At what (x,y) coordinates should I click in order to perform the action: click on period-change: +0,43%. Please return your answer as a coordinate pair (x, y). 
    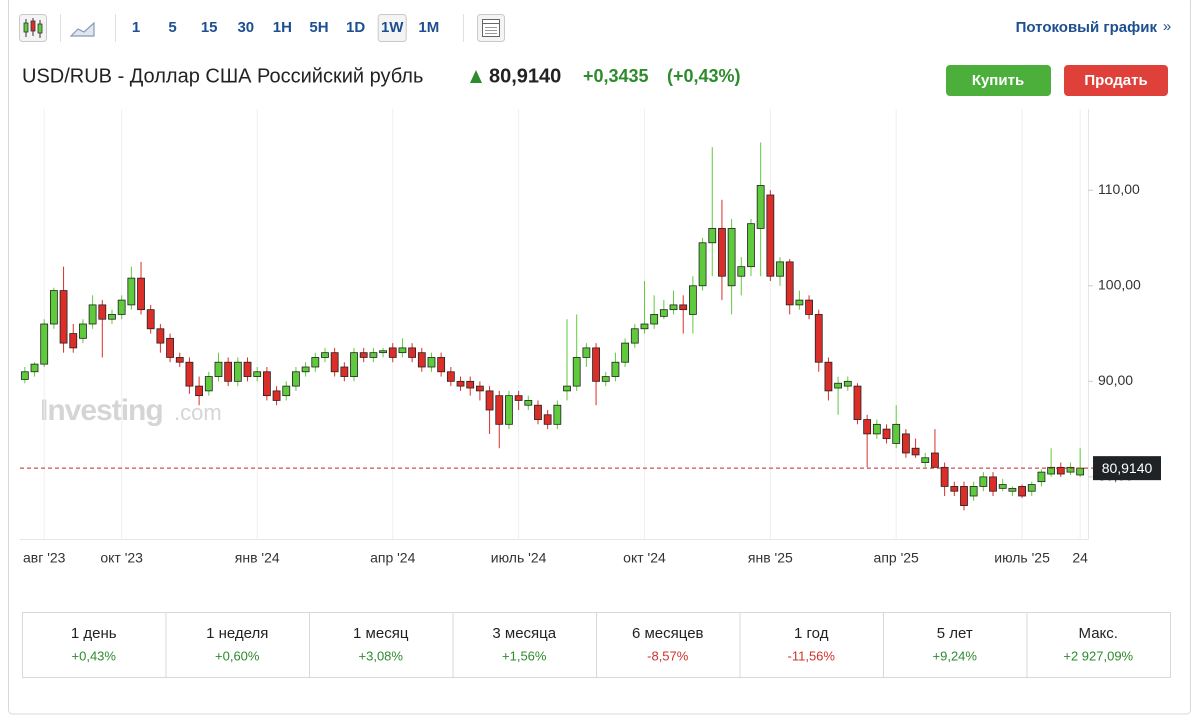
    Looking at the image, I should click on (94, 655).